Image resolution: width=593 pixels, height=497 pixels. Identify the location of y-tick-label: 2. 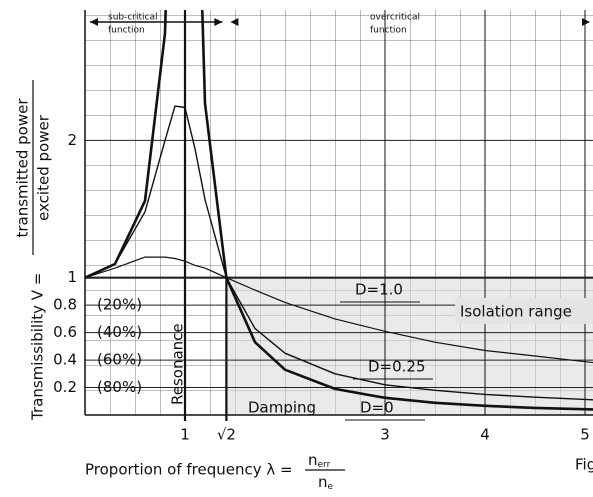
(72, 140).